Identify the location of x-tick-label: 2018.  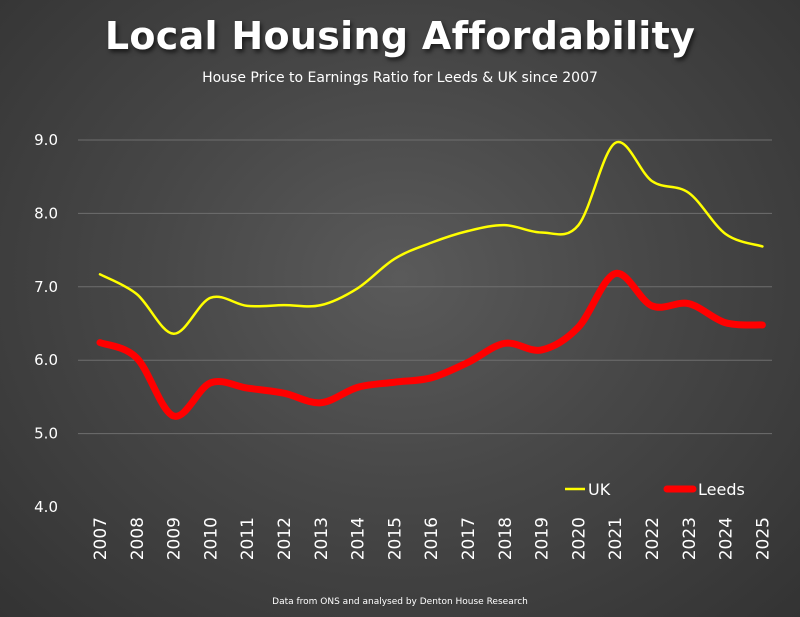
(506, 538).